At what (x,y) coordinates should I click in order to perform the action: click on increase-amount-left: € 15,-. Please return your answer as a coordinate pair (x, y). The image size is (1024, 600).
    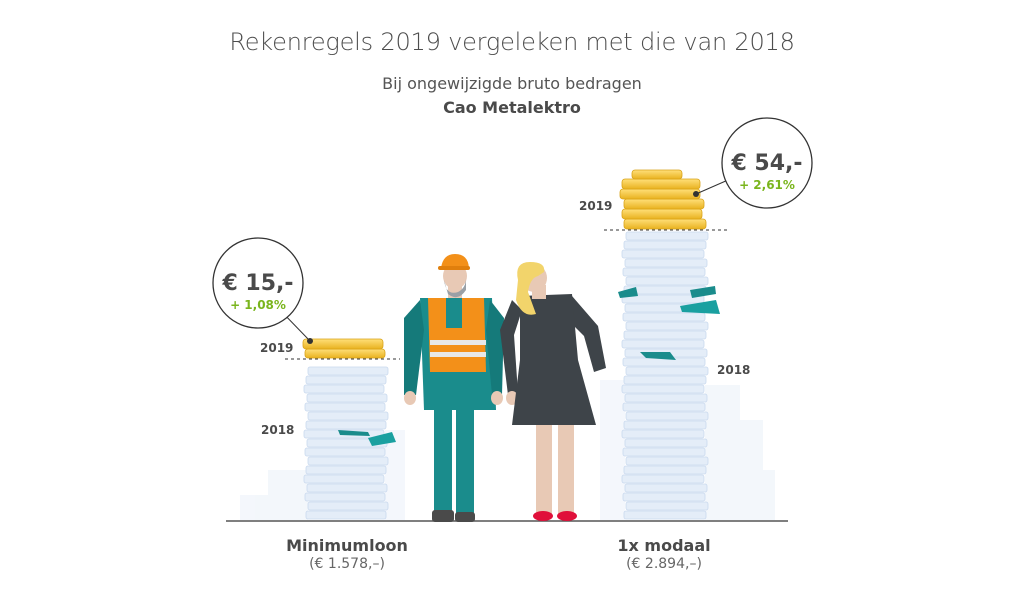
    Looking at the image, I should click on (257, 283).